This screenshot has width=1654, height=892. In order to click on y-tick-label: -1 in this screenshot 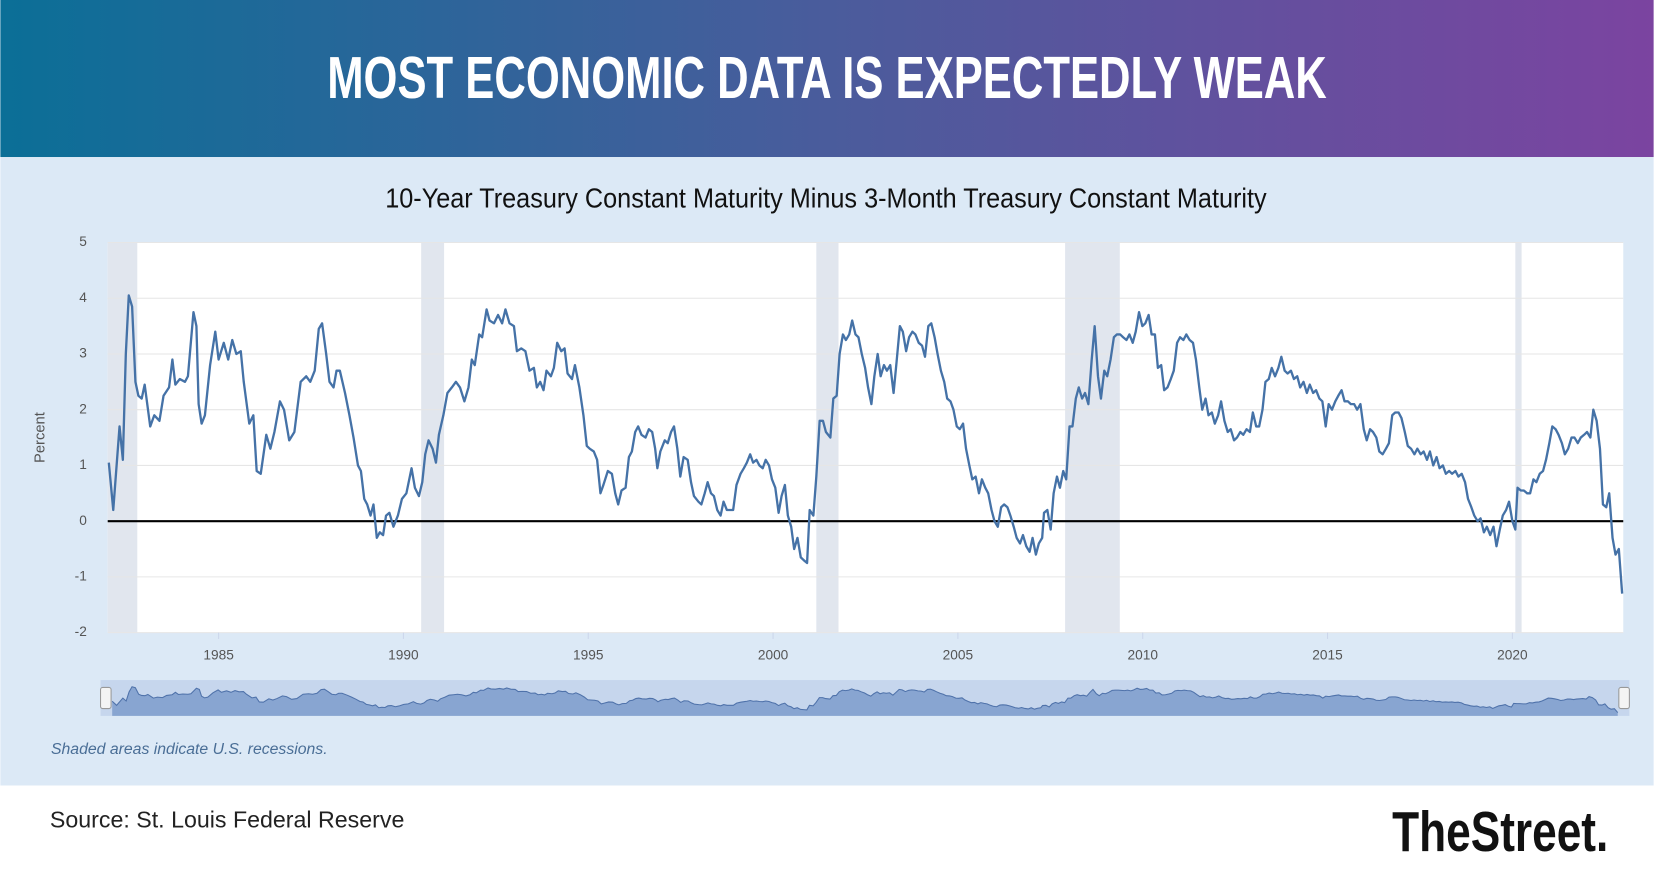, I will do `click(81, 576)`.